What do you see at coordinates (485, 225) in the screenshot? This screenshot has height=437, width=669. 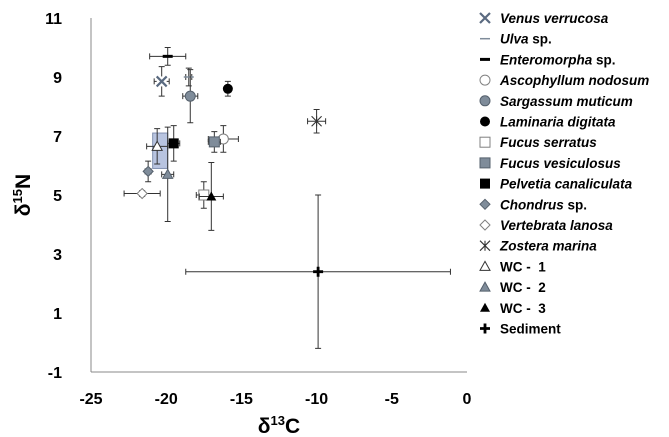 I see `legend-marker-diamond-open` at bounding box center [485, 225].